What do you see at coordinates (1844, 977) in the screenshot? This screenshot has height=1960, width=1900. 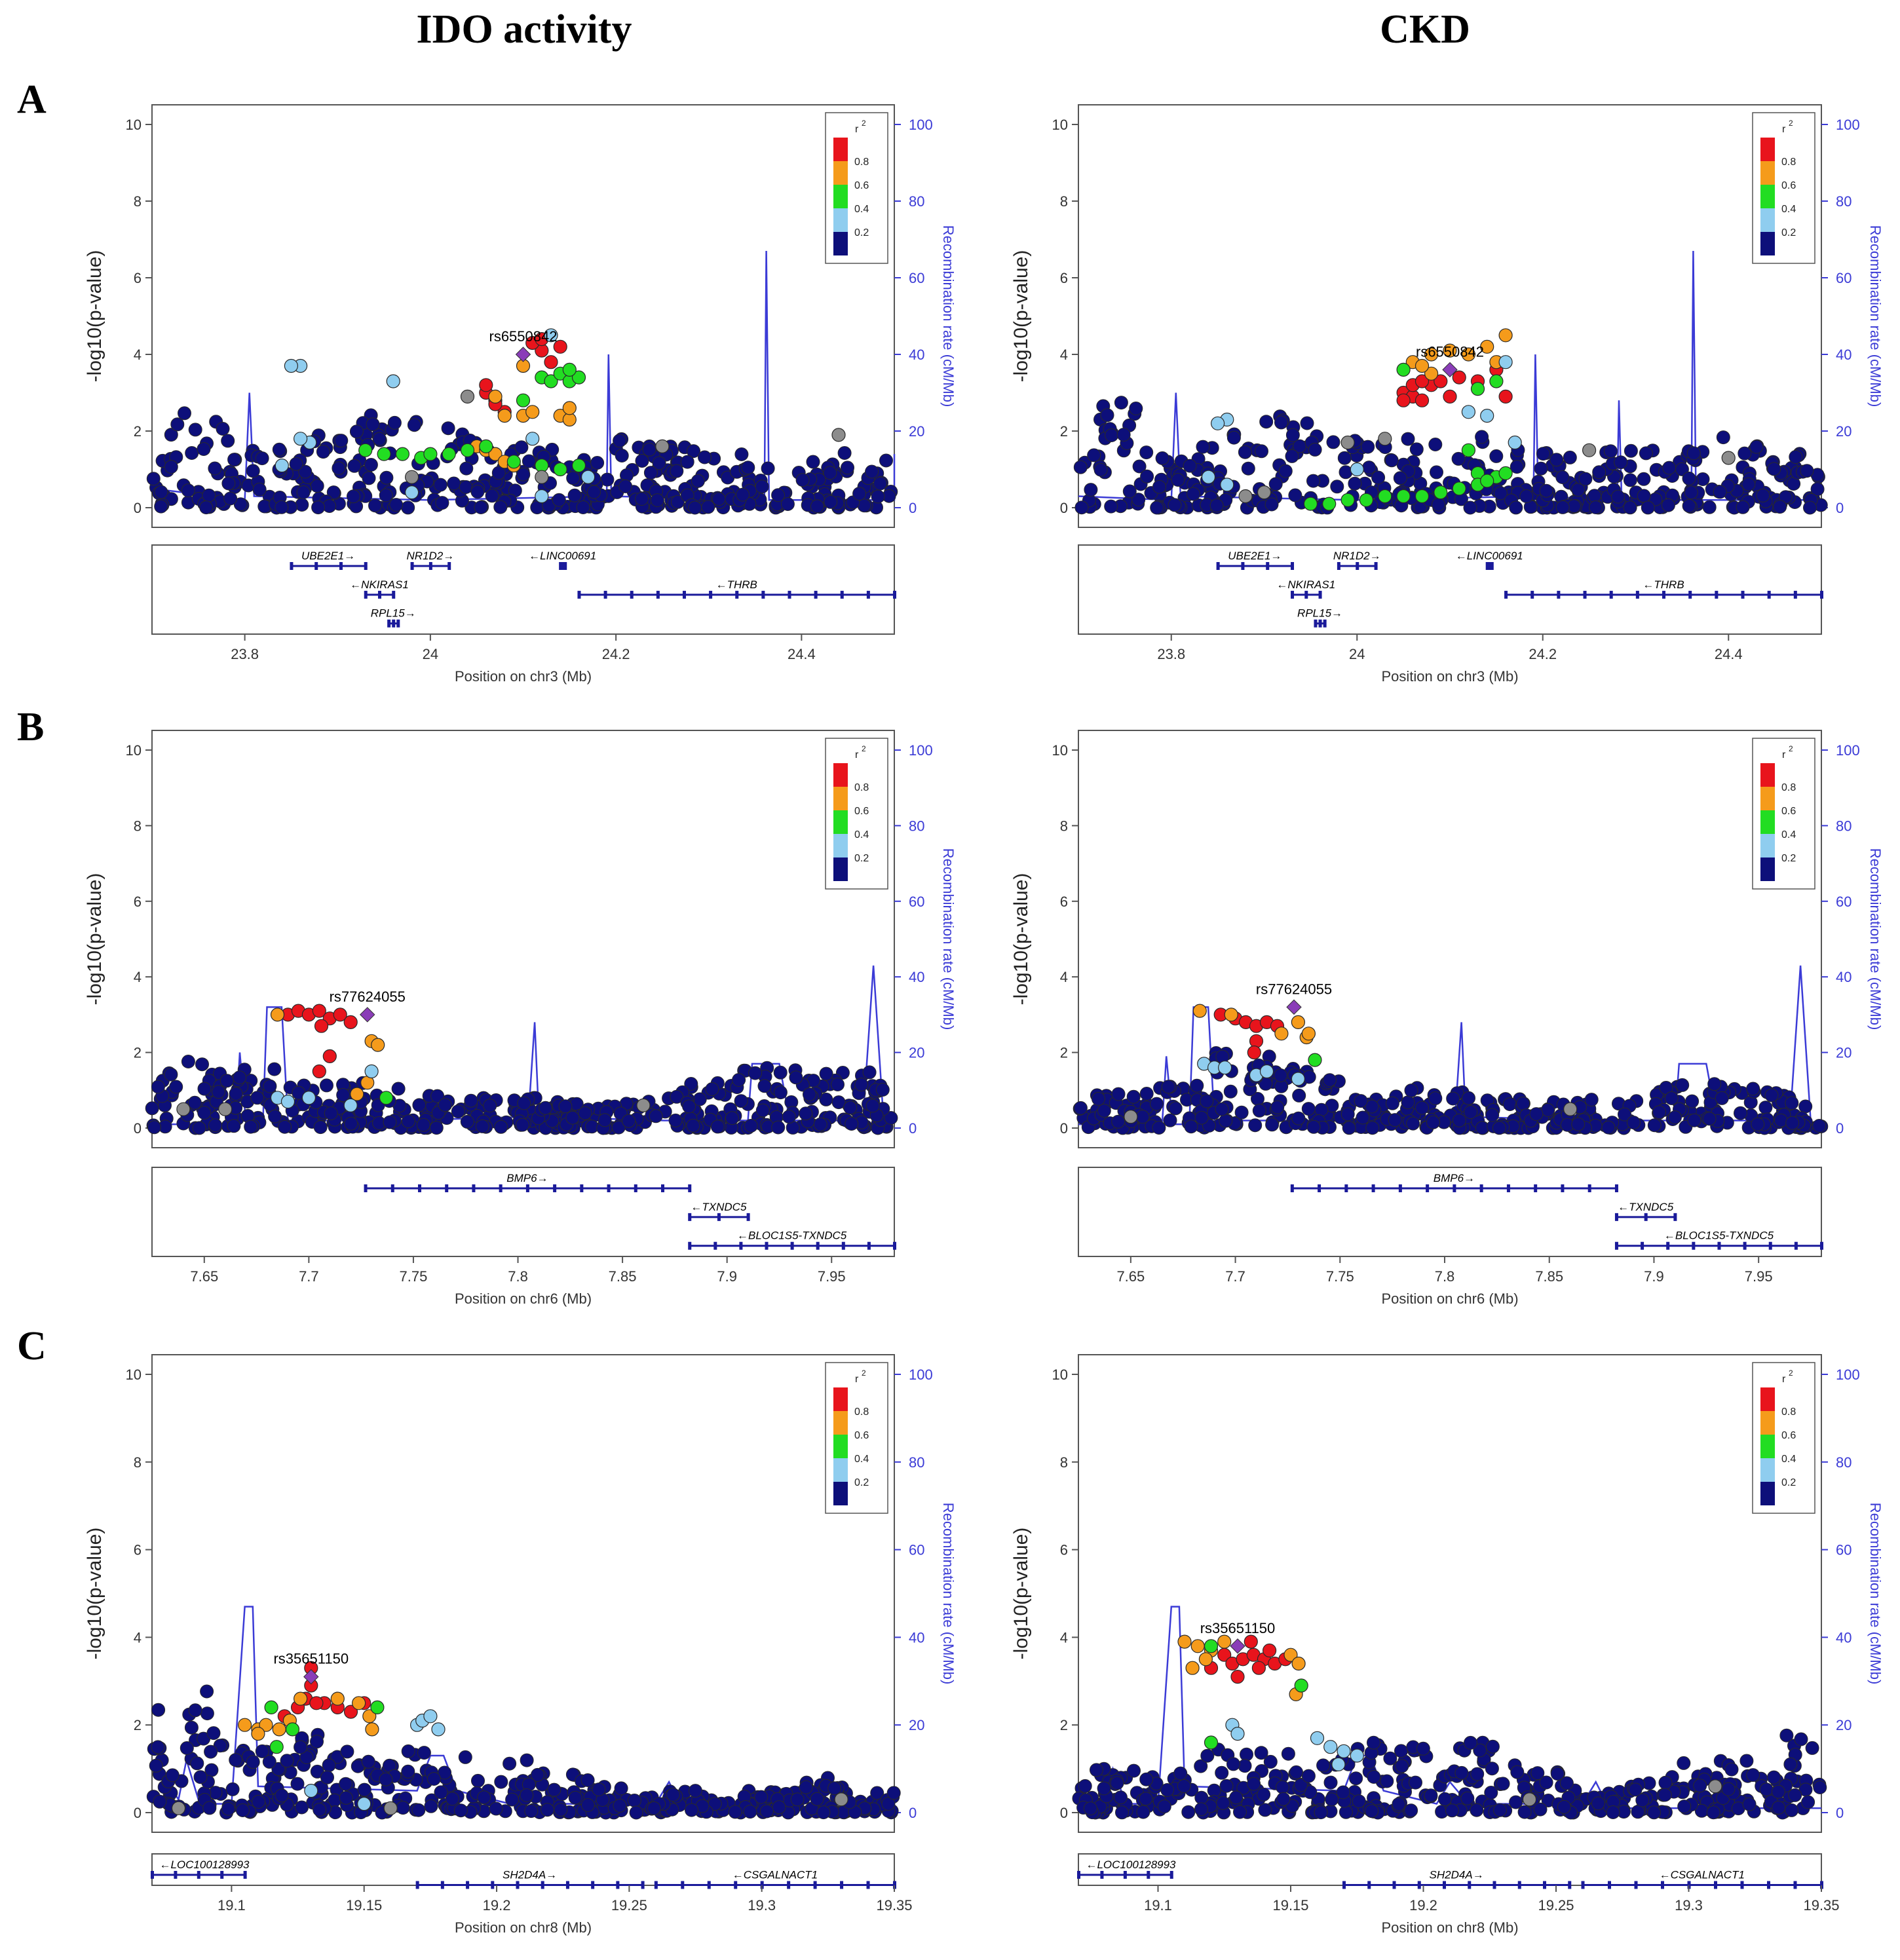 I see `y2-tick-label: 40` at bounding box center [1844, 977].